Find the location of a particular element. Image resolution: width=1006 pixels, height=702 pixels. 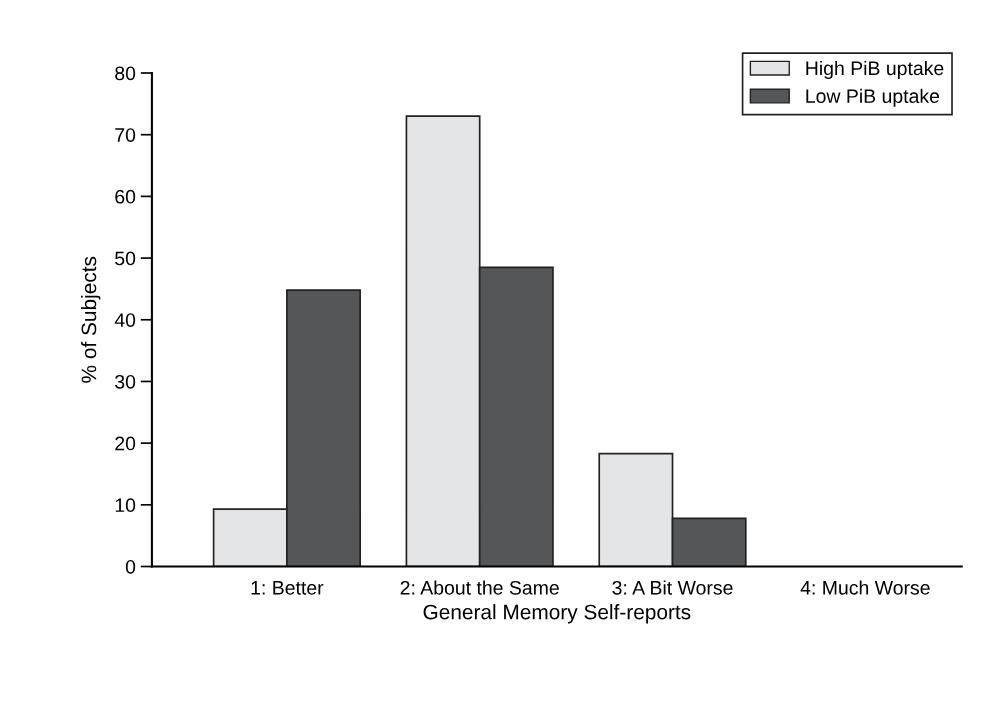

y-tick-label: 40 is located at coordinates (125, 320).